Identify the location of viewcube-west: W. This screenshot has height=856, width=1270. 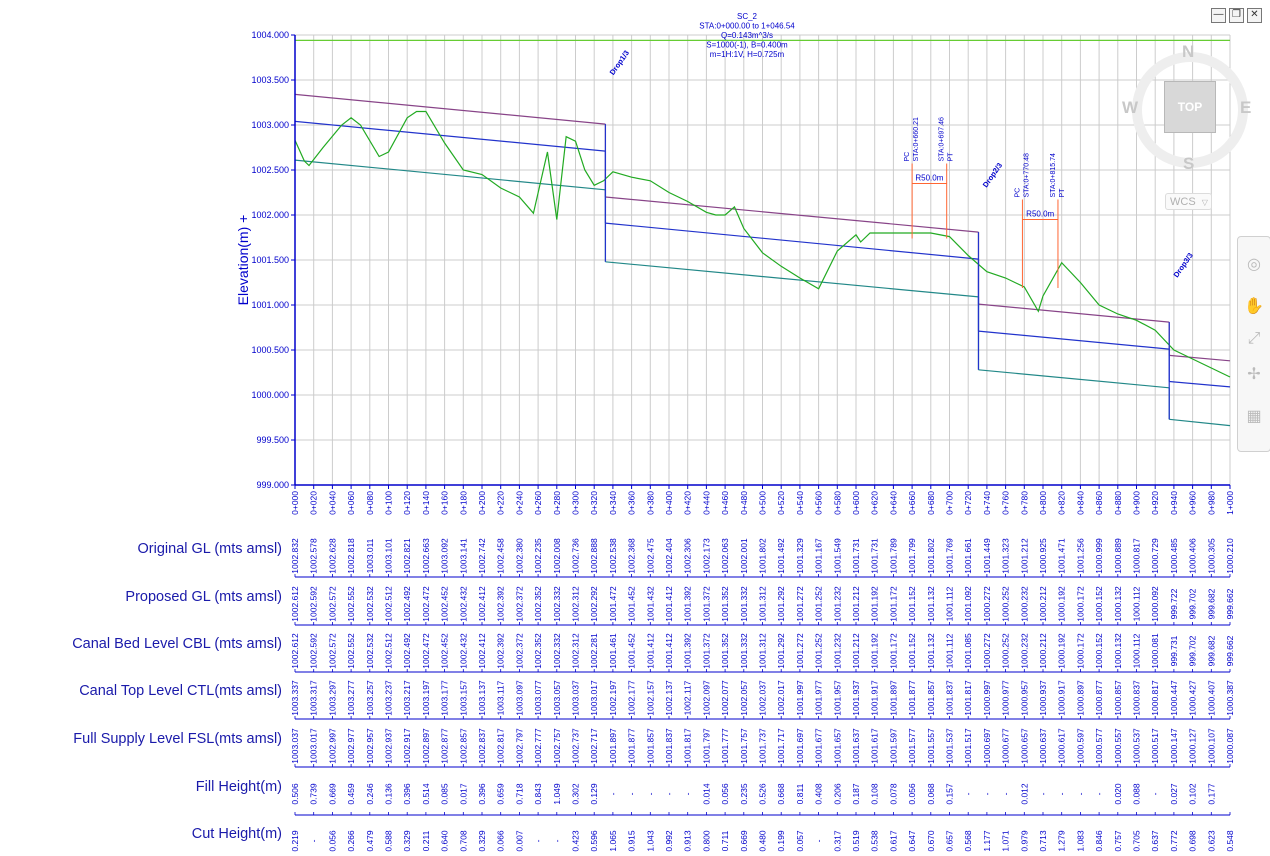
(1130, 107).